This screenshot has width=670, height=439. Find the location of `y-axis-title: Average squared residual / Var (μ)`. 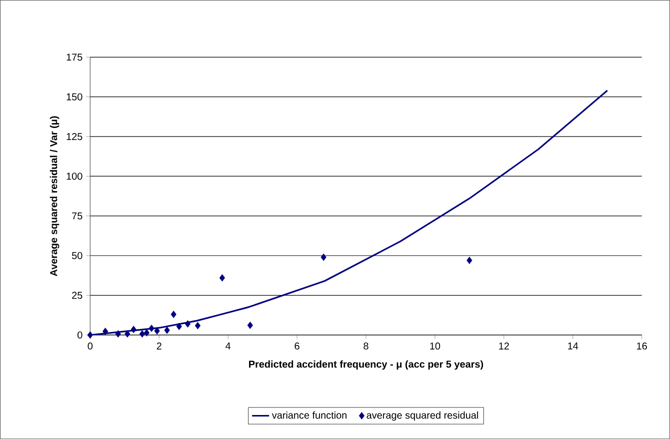

y-axis-title: Average squared residual / Var (μ) is located at coordinates (55, 196).